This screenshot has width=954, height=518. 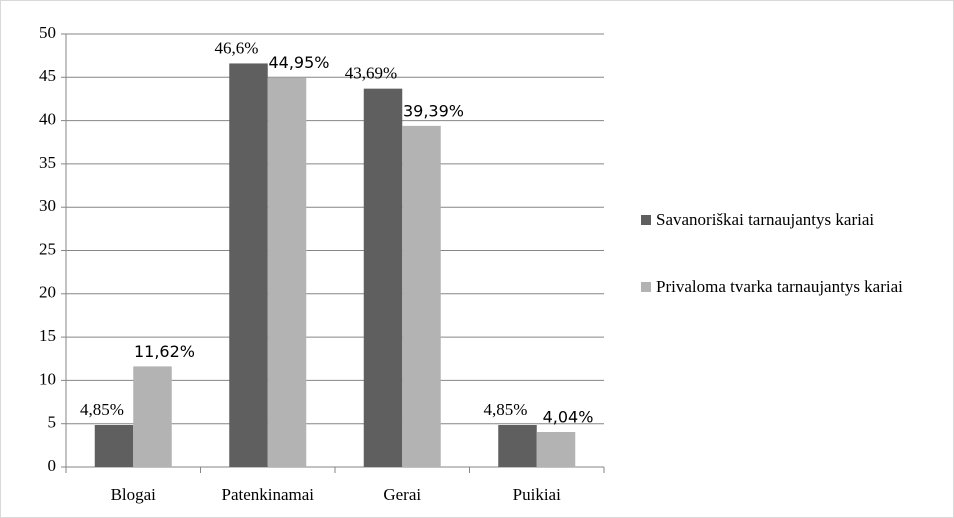 I want to click on value-label: 44,95%, so click(x=298, y=62).